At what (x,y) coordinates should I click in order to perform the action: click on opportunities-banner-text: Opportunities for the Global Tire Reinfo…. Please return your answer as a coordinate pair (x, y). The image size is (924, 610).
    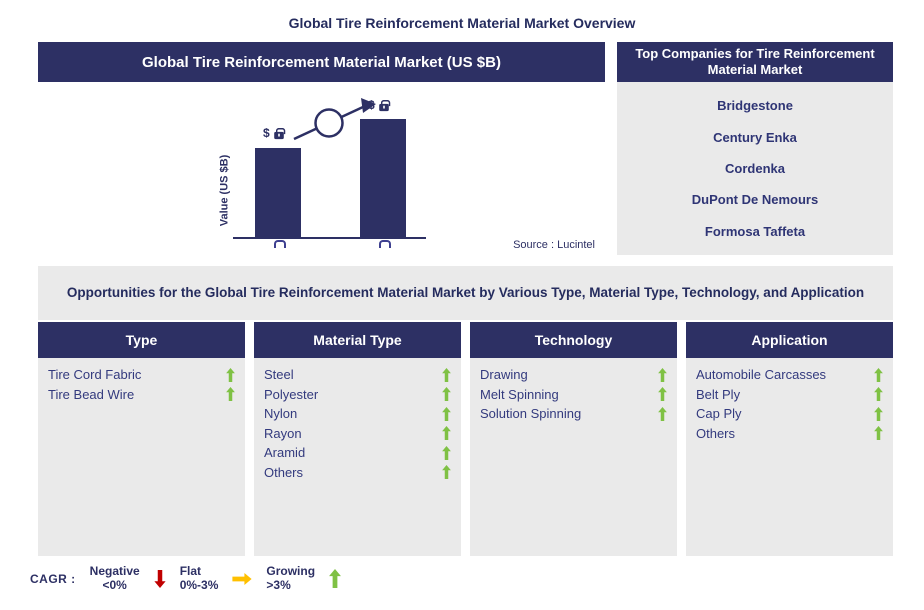
    Looking at the image, I should click on (465, 293).